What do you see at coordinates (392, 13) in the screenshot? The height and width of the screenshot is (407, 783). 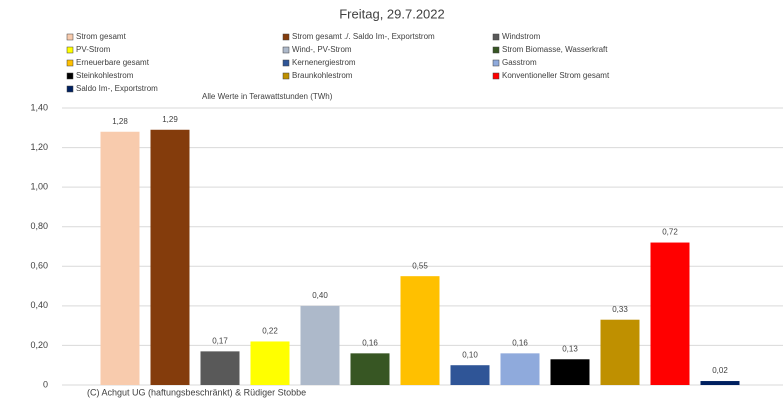 I see `chart-title: Freitag, 29.7.2022` at bounding box center [392, 13].